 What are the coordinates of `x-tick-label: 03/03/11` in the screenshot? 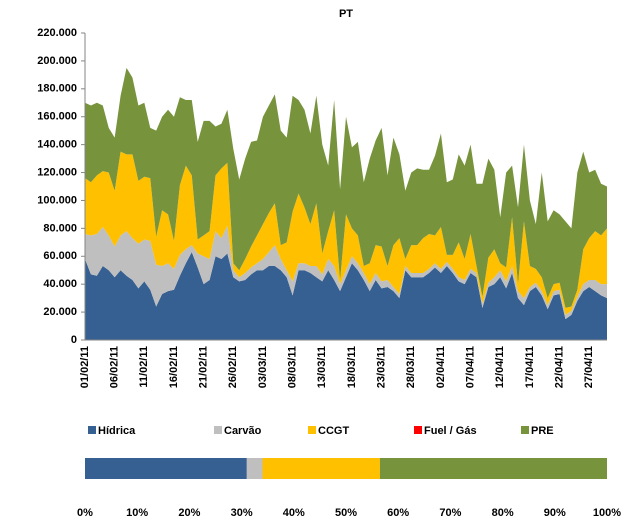 It's located at (263, 367).